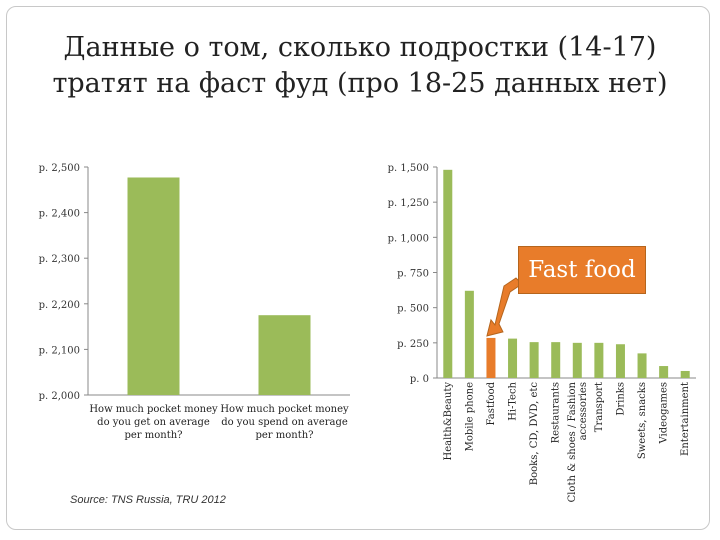 The width and height of the screenshot is (720, 540). I want to click on highlight-bar, so click(491, 357).